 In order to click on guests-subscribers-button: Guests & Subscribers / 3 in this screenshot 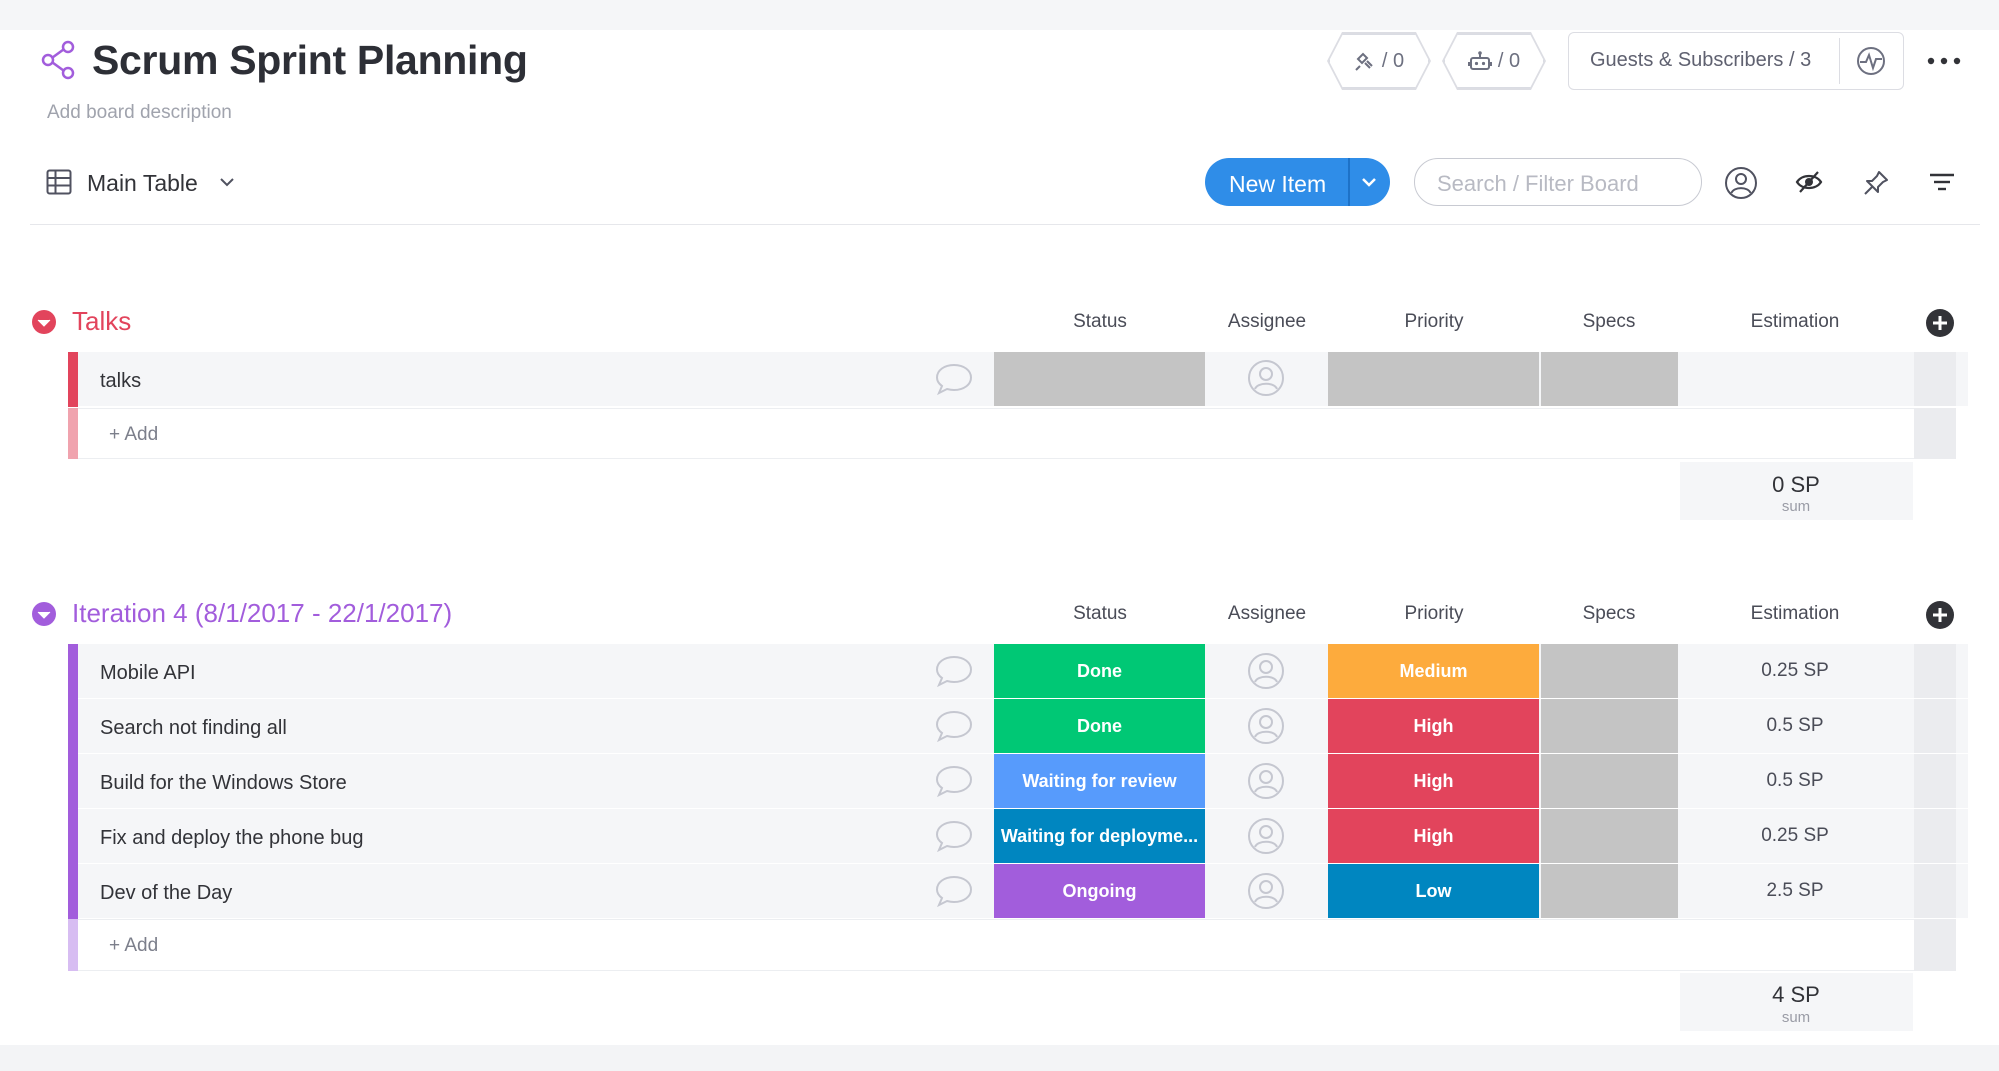, I will do `click(1701, 60)`.